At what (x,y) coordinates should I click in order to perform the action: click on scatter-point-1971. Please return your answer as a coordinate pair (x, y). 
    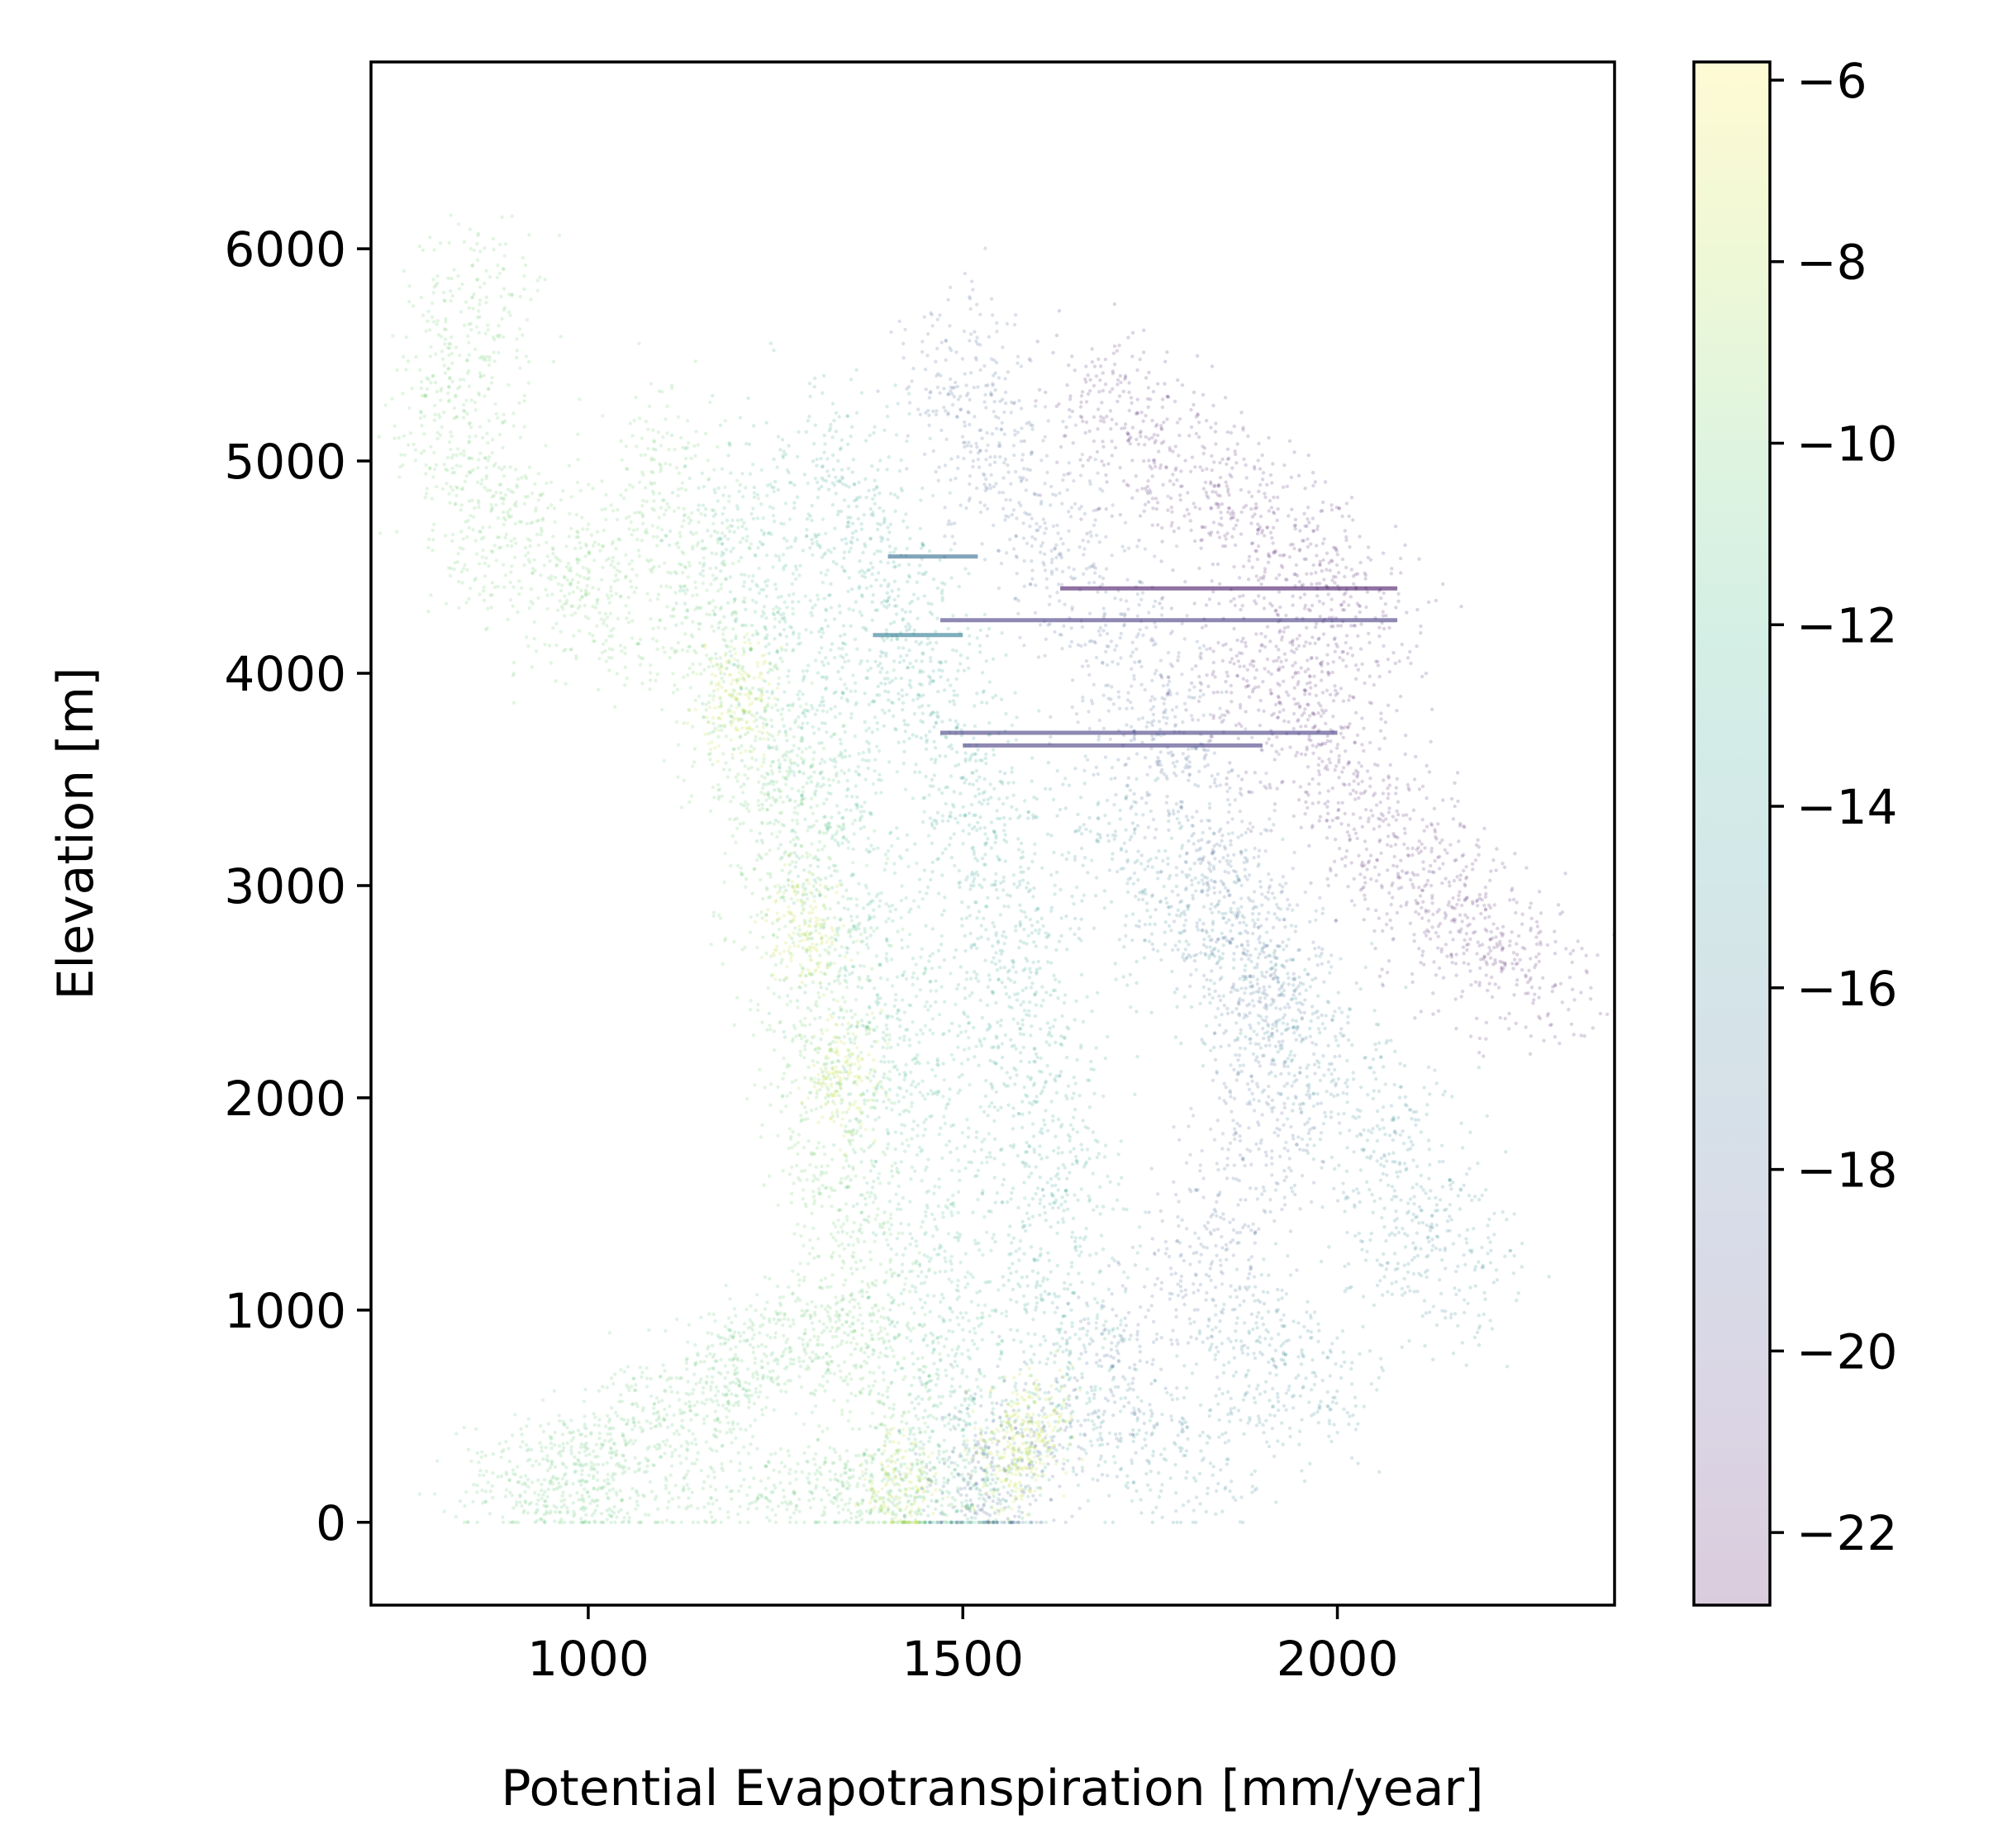
    Looking at the image, I should click on (821, 1175).